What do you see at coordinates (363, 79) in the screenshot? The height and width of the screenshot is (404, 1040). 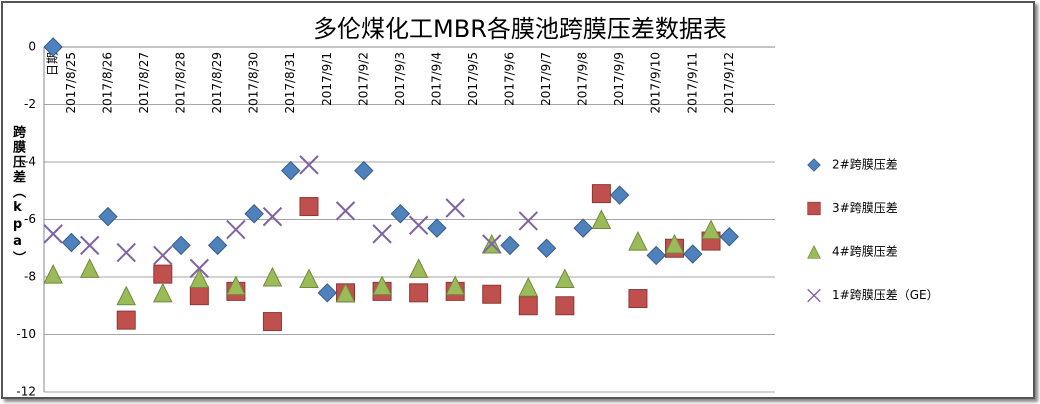 I see `x-tick-label: 2017/9/2` at bounding box center [363, 79].